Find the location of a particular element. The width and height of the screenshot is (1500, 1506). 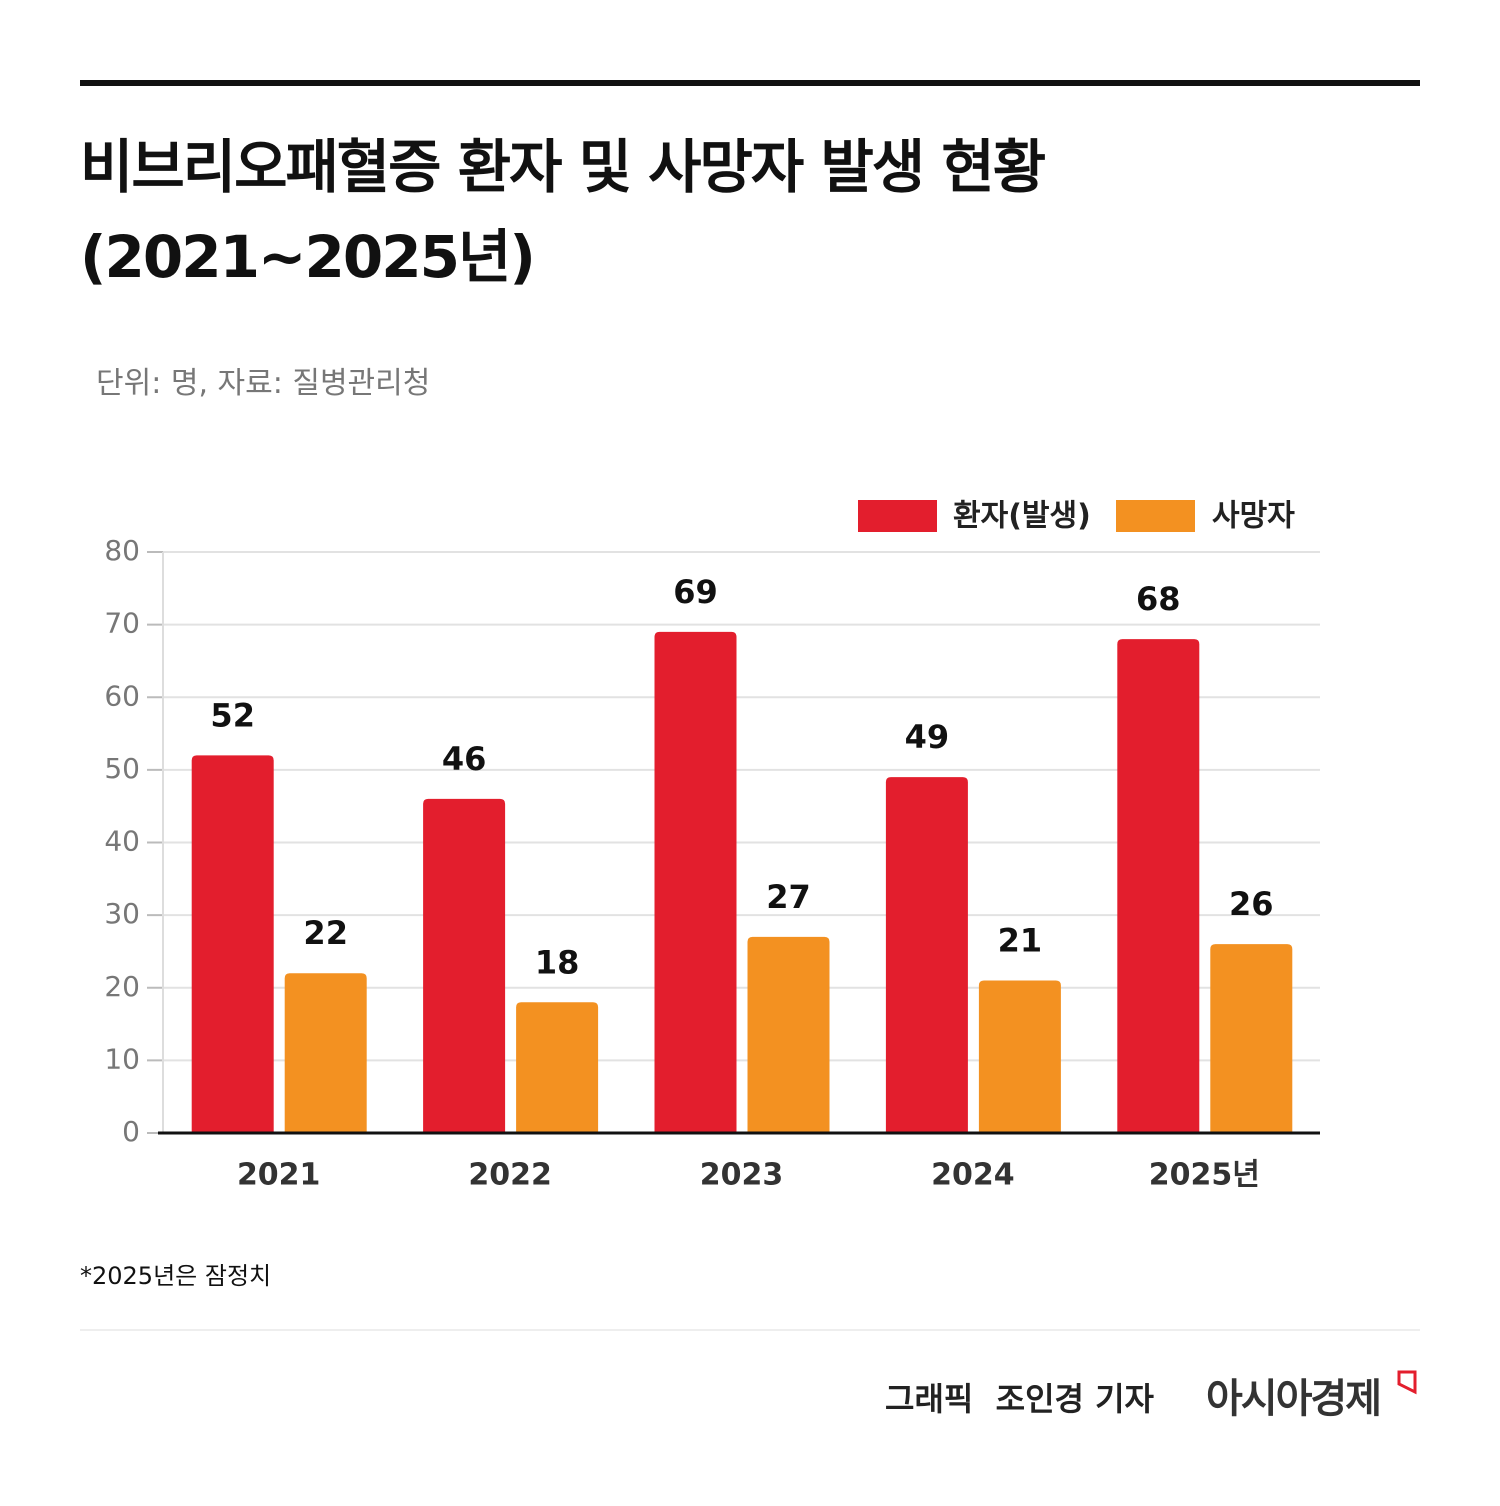

note: *2025년은 잠정치 is located at coordinates (176, 1276).